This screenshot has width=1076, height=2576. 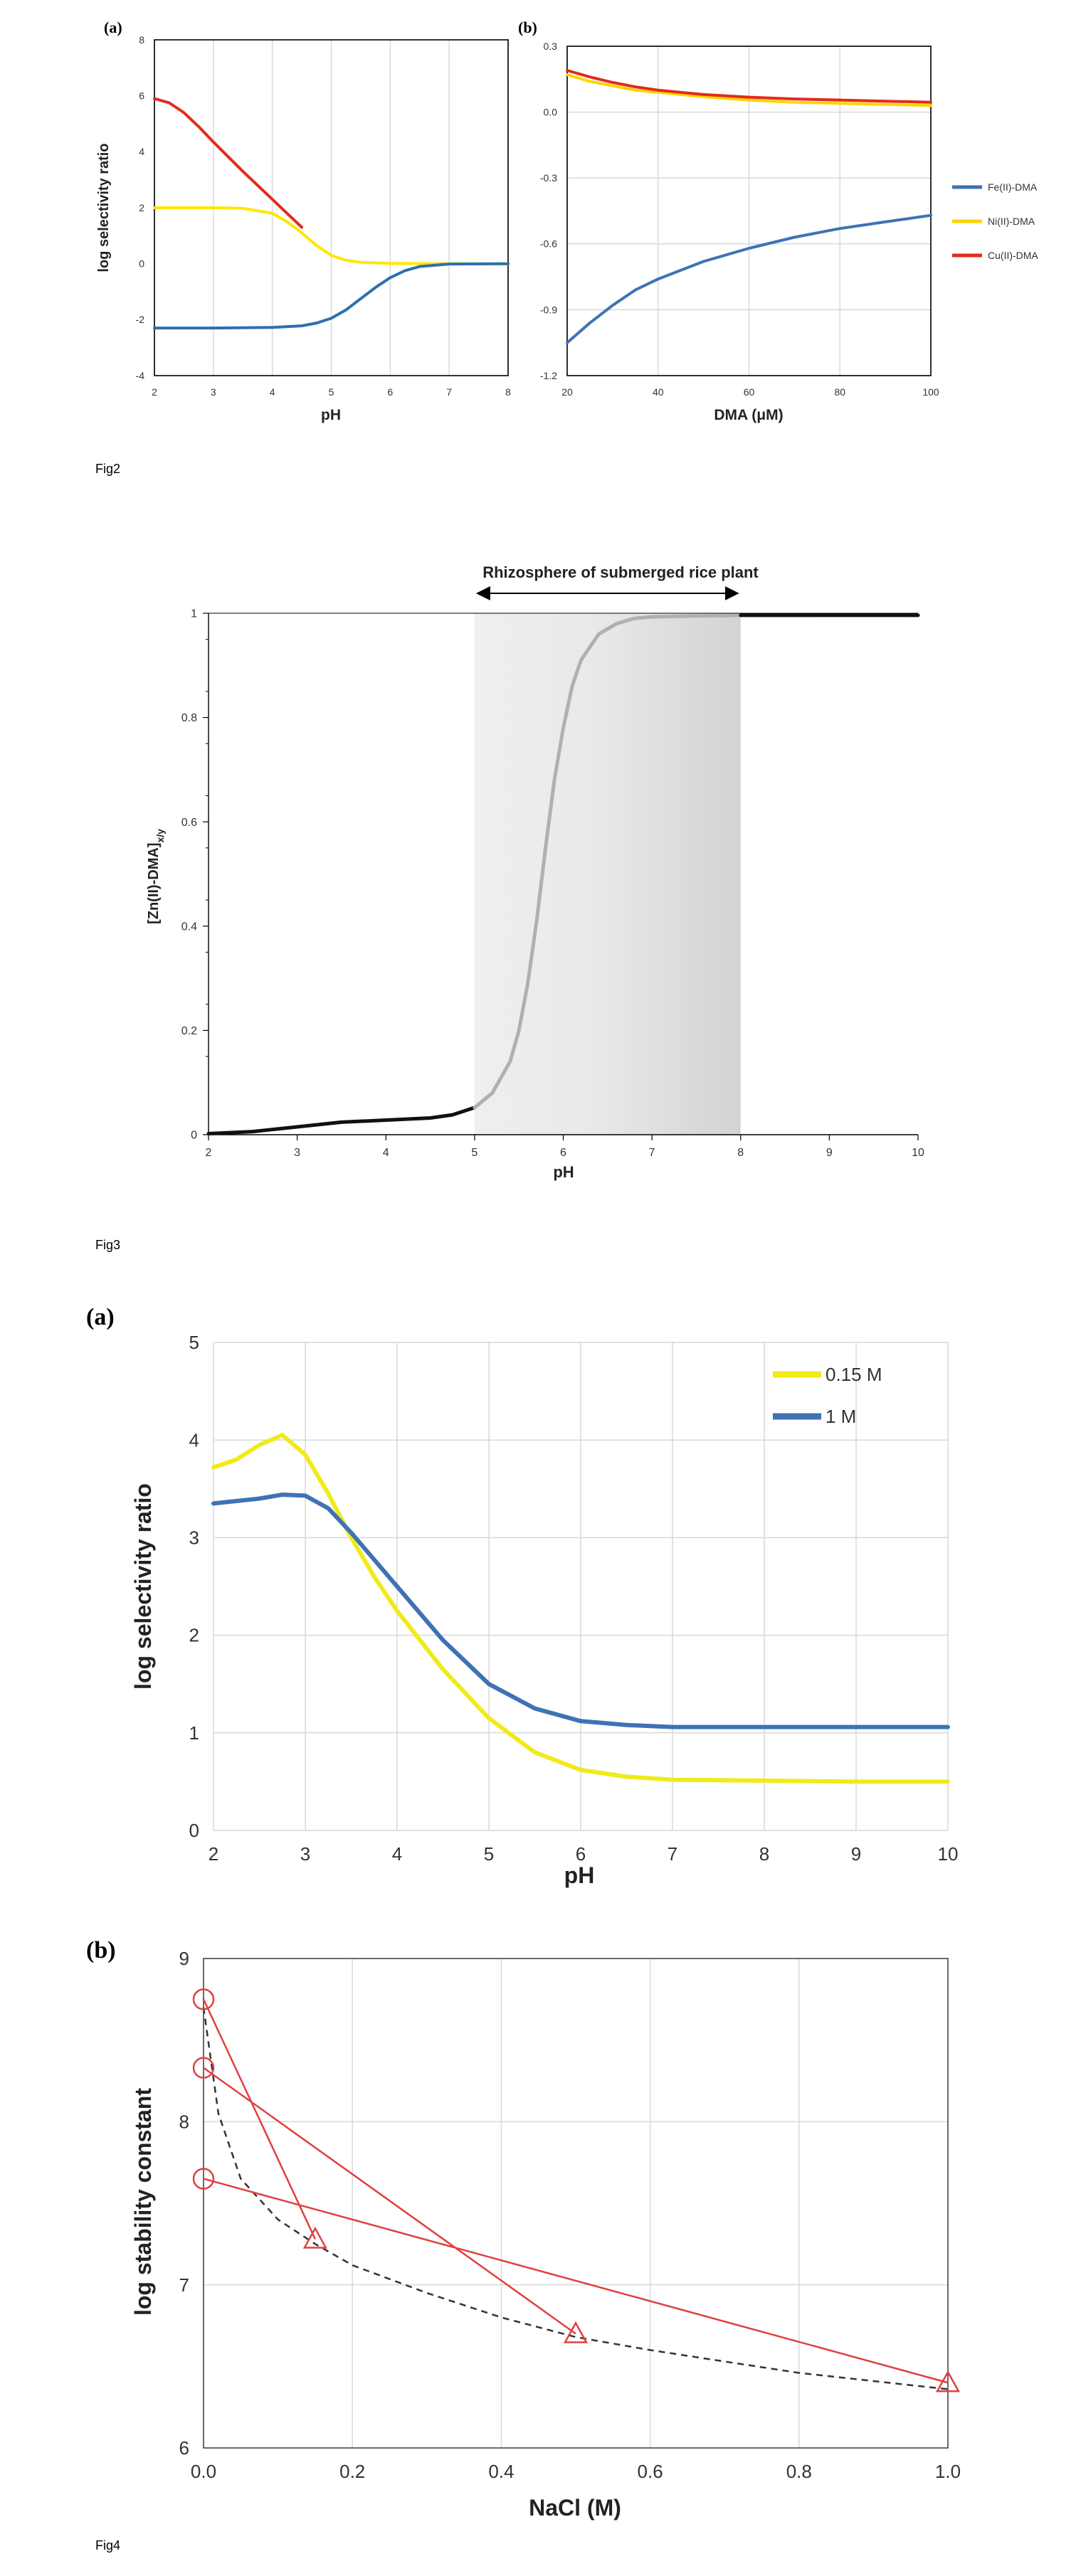 I want to click on x-tick-label: 0.6, so click(x=651, y=2471).